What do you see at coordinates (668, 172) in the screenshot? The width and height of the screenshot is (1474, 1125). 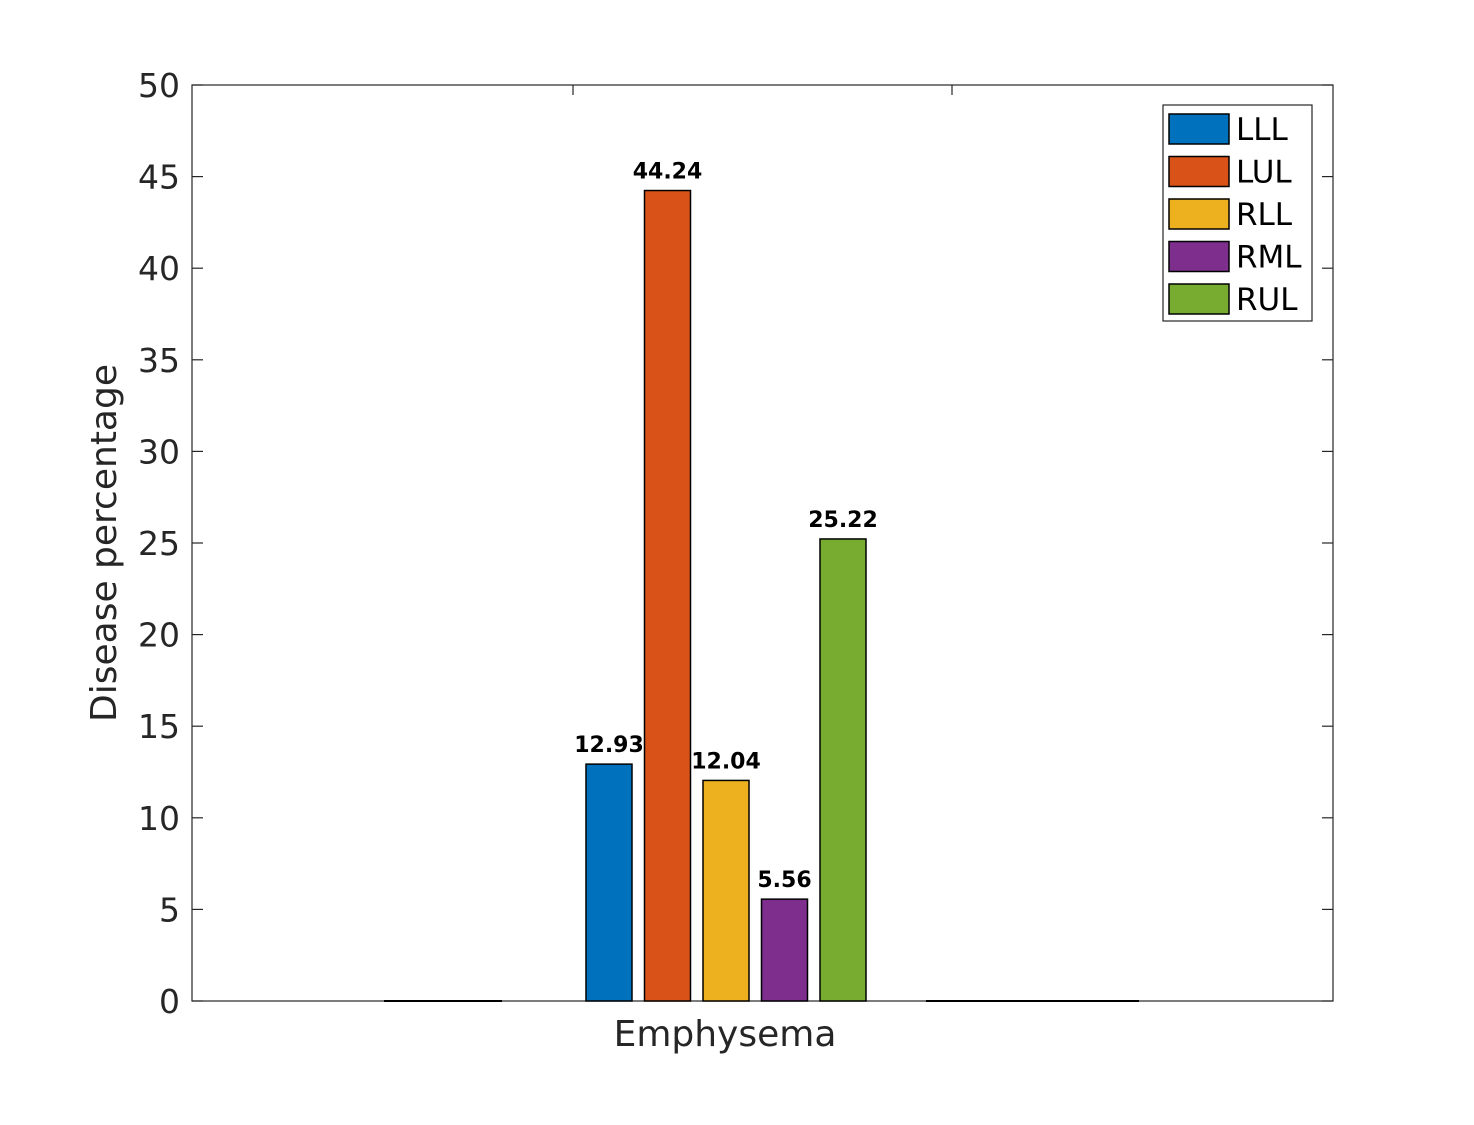 I see `data-label-lul: 44.24` at bounding box center [668, 172].